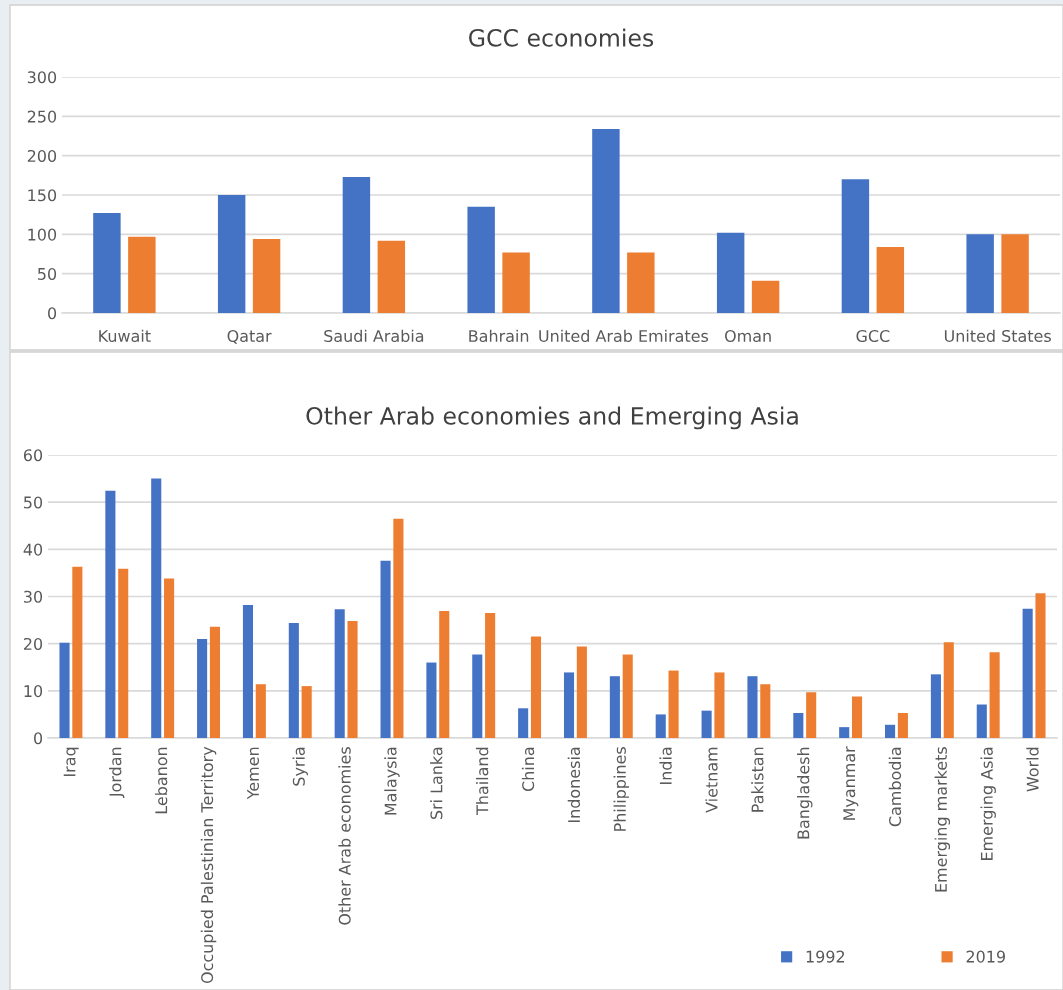 The height and width of the screenshot is (990, 1063). What do you see at coordinates (711, 780) in the screenshot?
I see `x-tick-label: Vietnam` at bounding box center [711, 780].